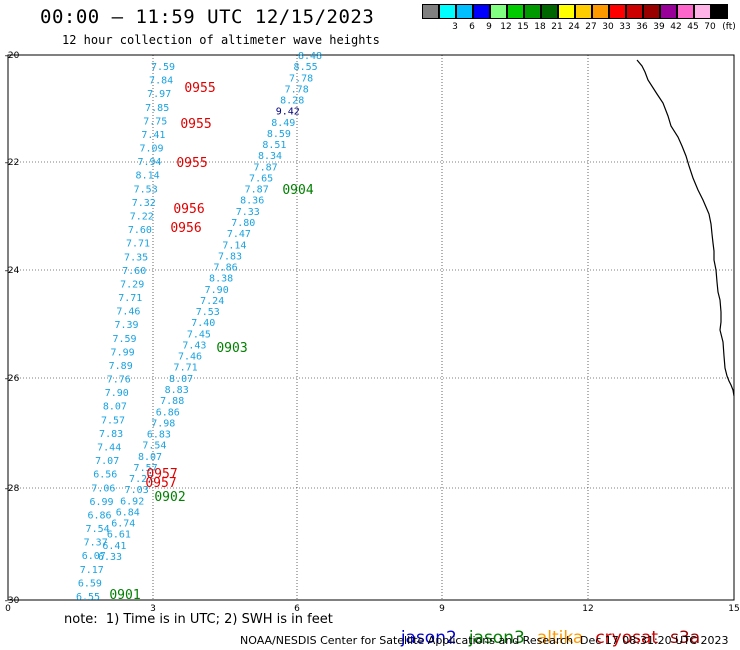 Image resolution: width=740 pixels, height=650 pixels. What do you see at coordinates (489, 27) in the screenshot?
I see `legend-label: 9` at bounding box center [489, 27].